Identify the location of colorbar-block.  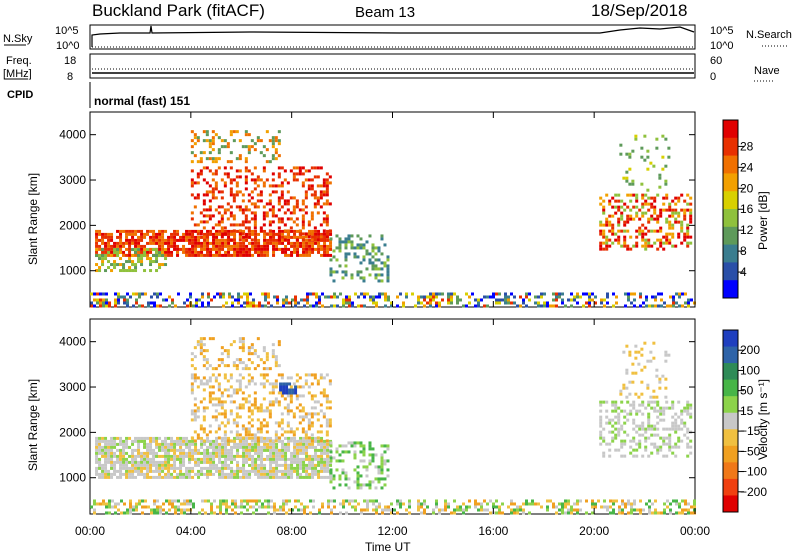
(730, 339).